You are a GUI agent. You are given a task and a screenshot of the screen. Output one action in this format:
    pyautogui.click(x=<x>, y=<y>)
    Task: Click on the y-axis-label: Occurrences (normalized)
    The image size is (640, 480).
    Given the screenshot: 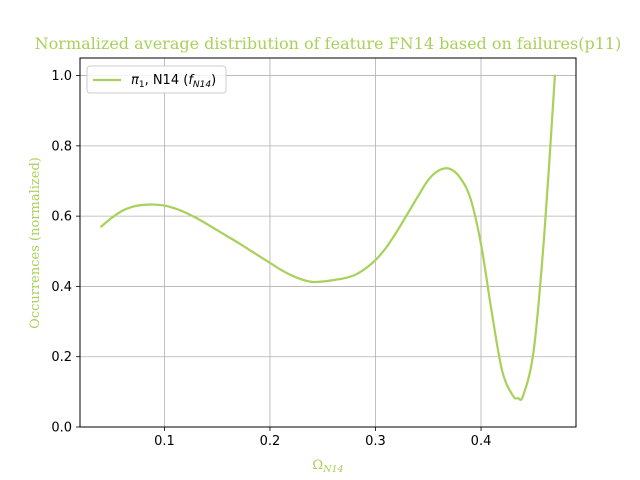 What is the action you would take?
    pyautogui.click(x=35, y=243)
    